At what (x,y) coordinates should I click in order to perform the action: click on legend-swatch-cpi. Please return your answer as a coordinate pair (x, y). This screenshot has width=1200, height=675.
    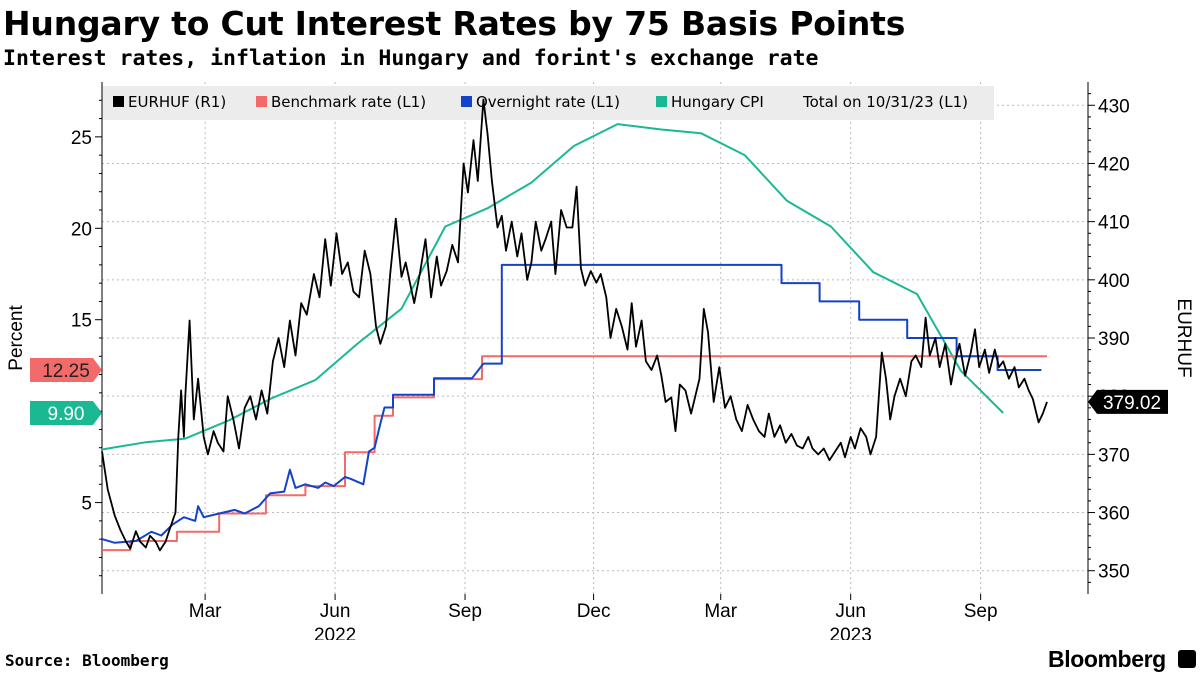
    Looking at the image, I should click on (661, 101).